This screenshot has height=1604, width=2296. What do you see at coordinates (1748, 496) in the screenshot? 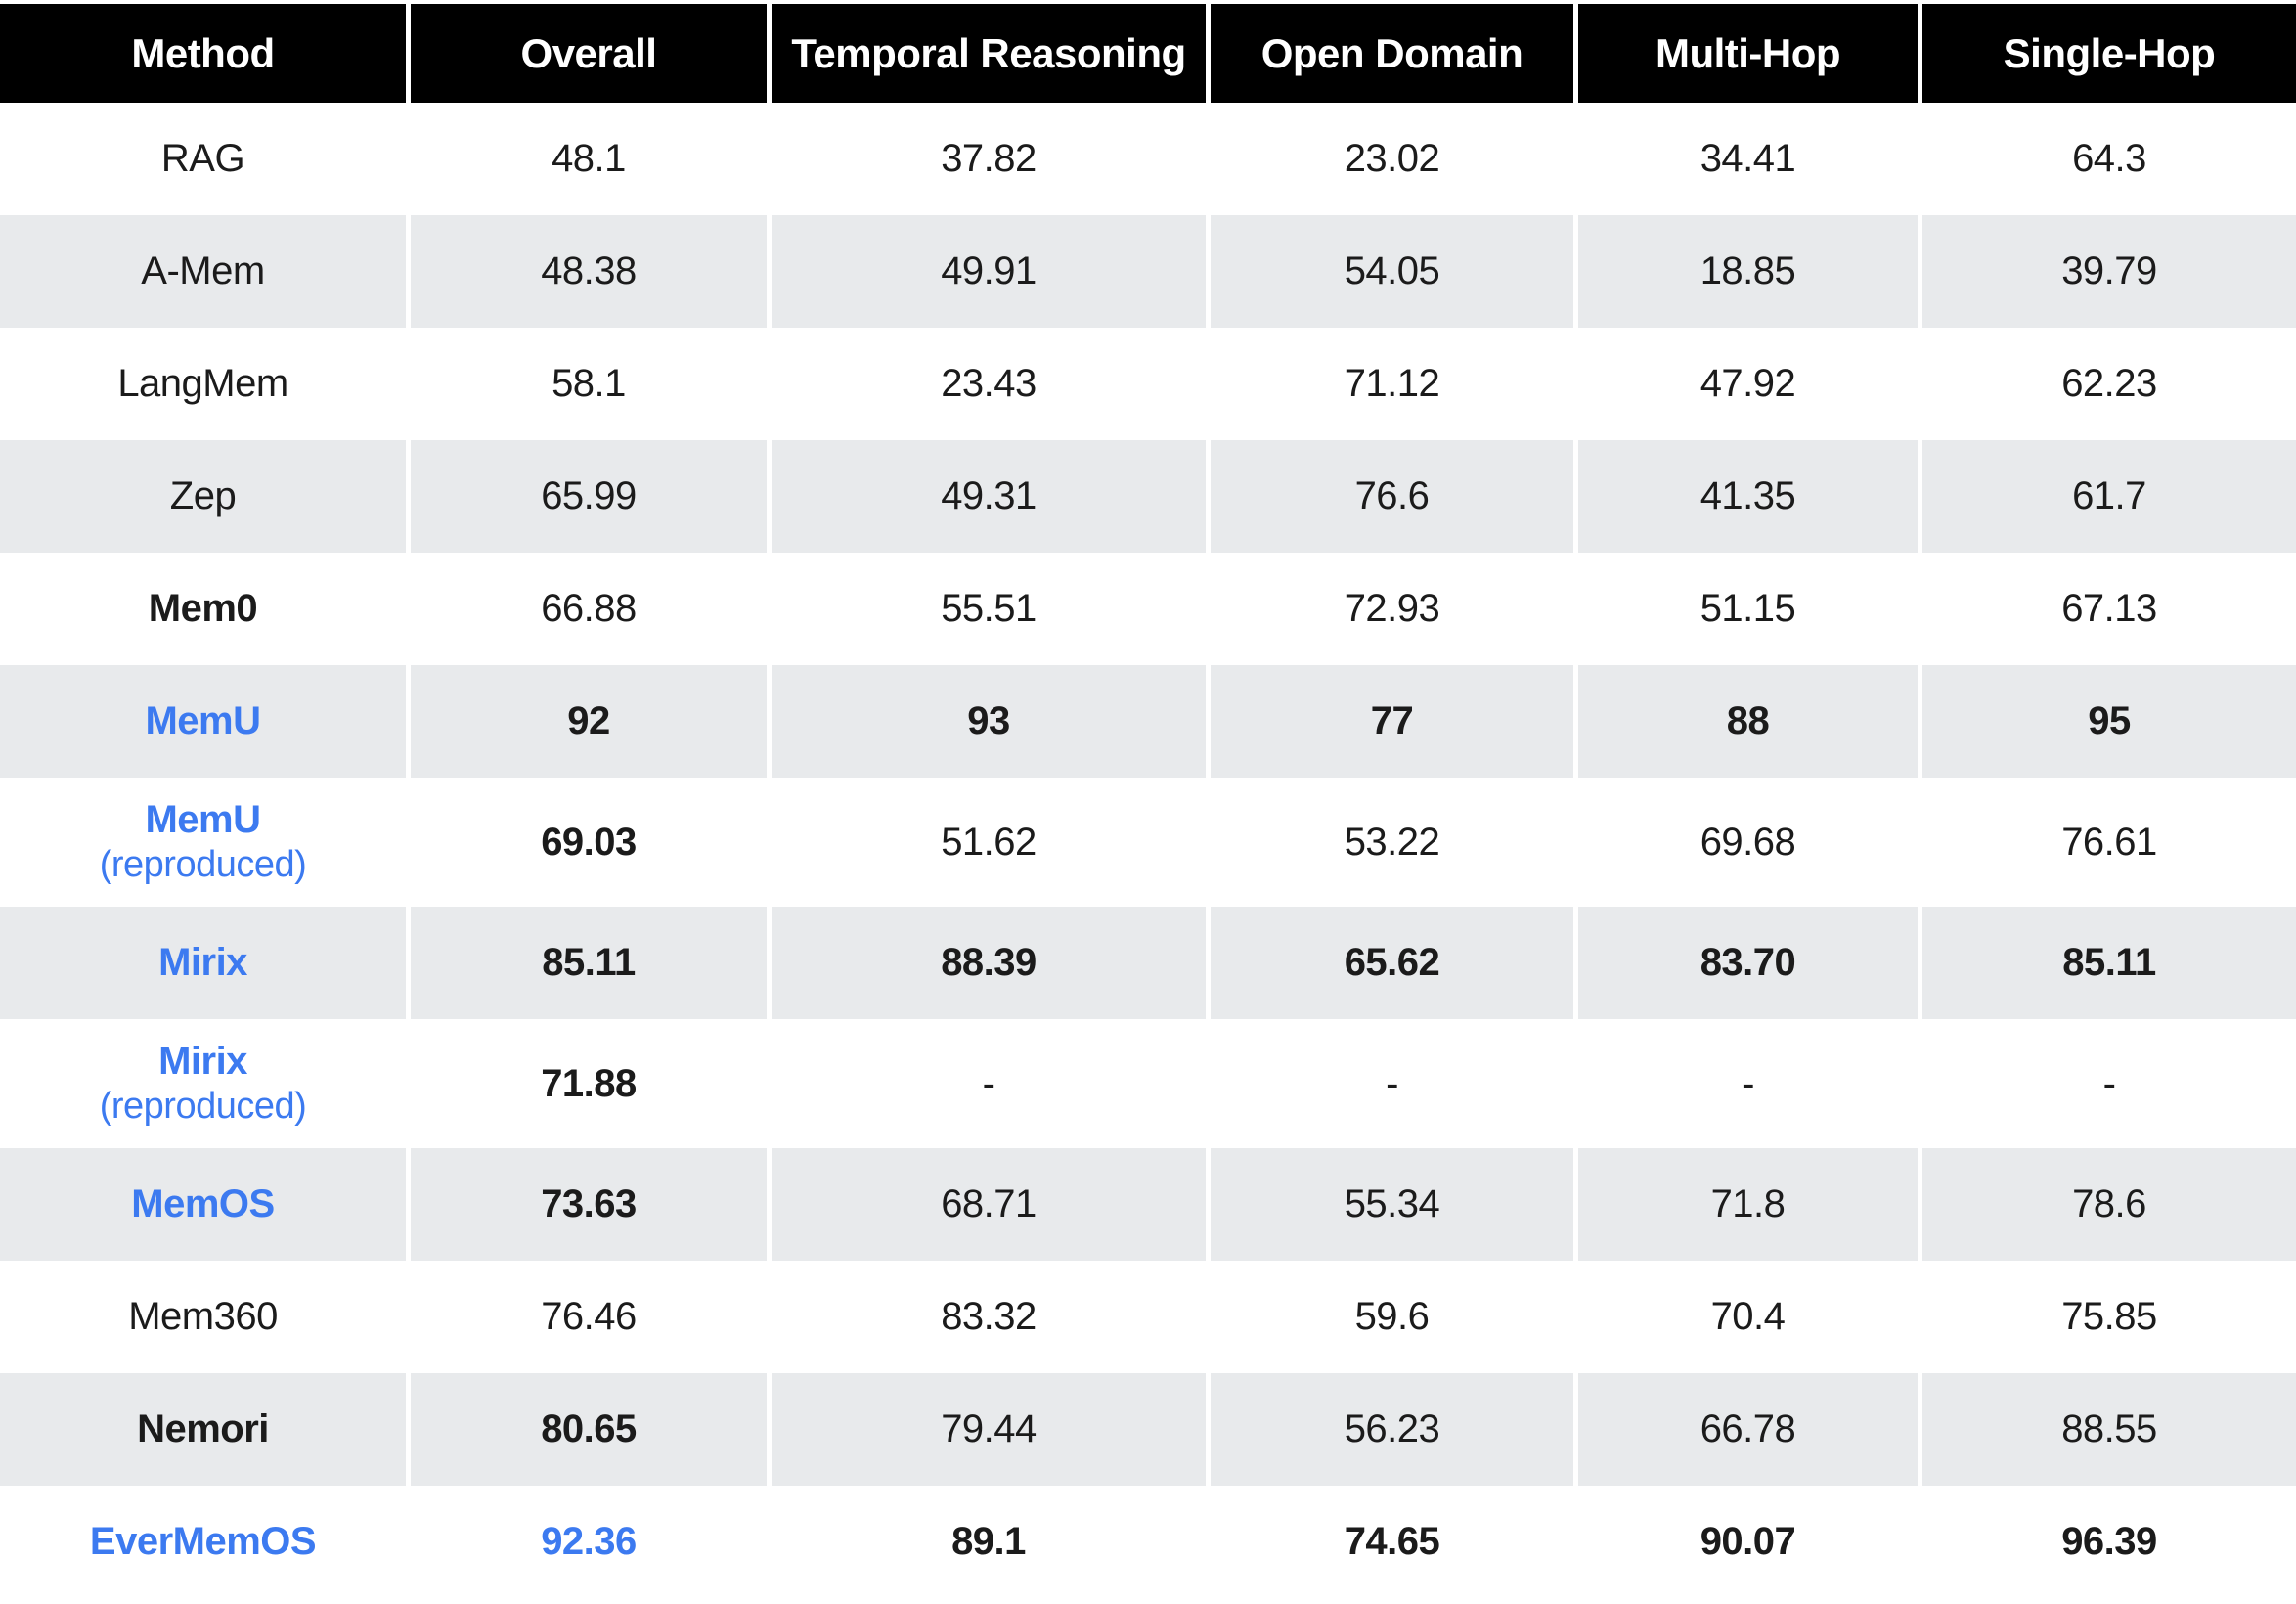
I see `value-cell: 41.35` at bounding box center [1748, 496].